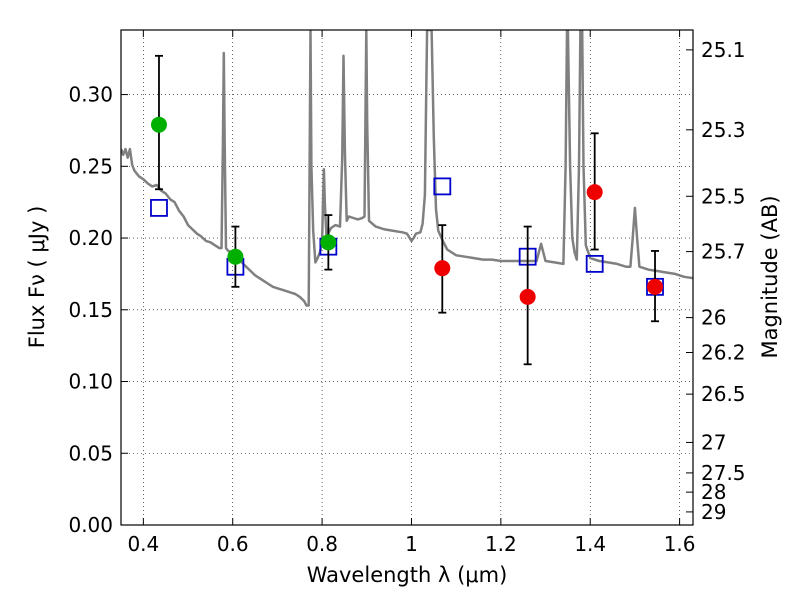 Image resolution: width=800 pixels, height=605 pixels. What do you see at coordinates (90, 382) in the screenshot?
I see `y-tick-label: 0.10` at bounding box center [90, 382].